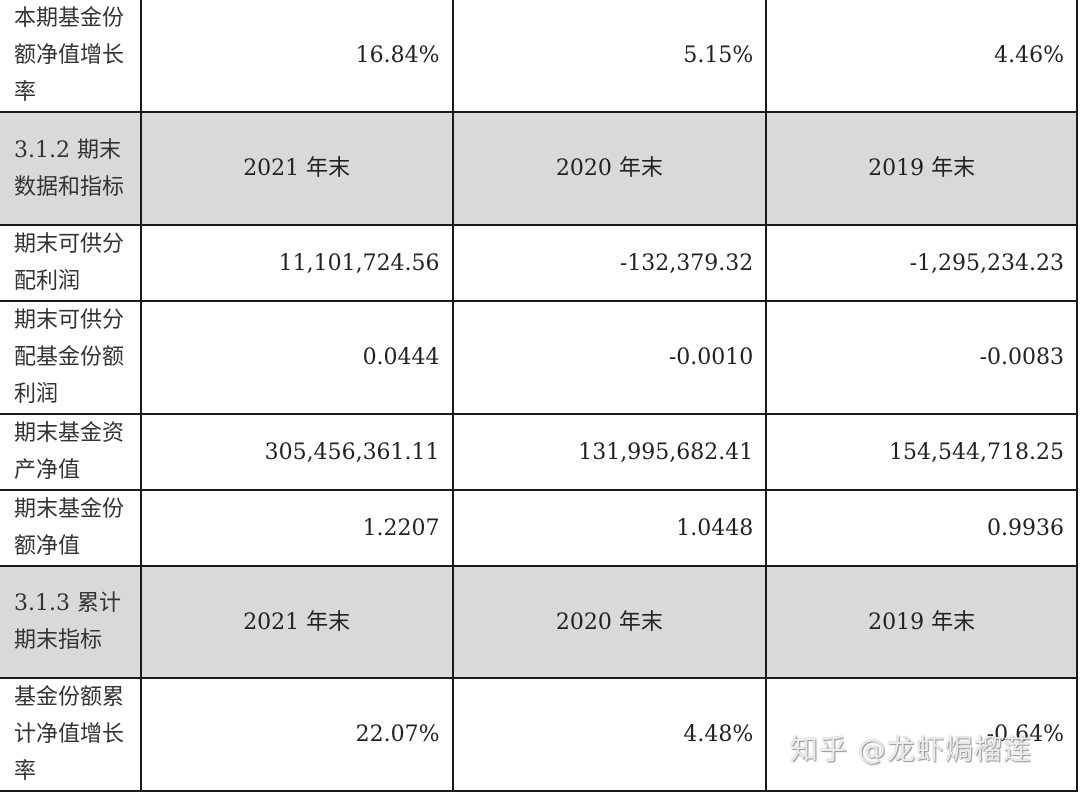 The image size is (1080, 792). What do you see at coordinates (609, 734) in the screenshot?
I see `value-2020: 4.48%` at bounding box center [609, 734].